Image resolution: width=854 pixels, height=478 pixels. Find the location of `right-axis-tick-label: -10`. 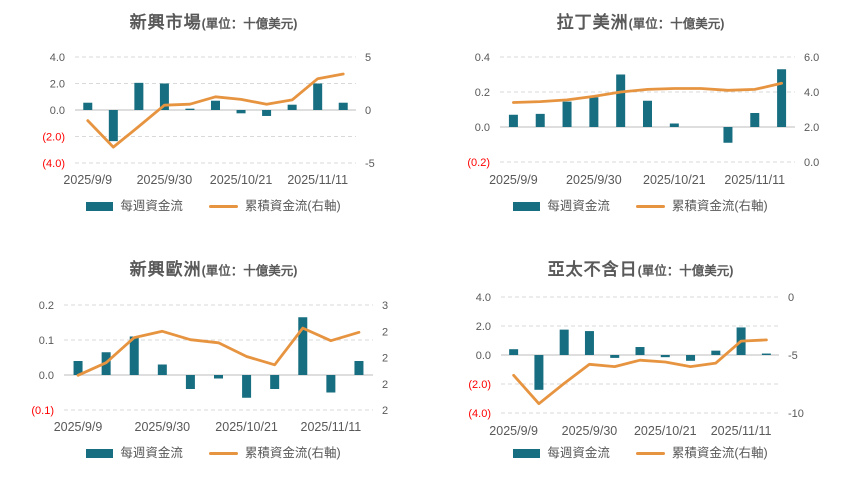

right-axis-tick-label: -10 is located at coordinates (796, 414).